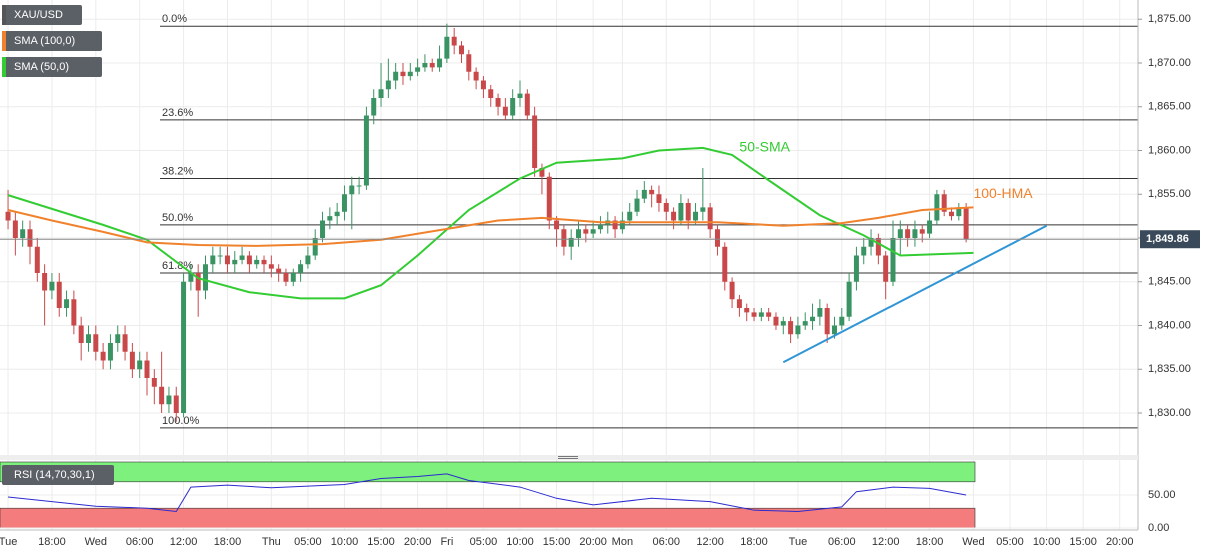  I want to click on x-tick-label: Thu, so click(271, 542).